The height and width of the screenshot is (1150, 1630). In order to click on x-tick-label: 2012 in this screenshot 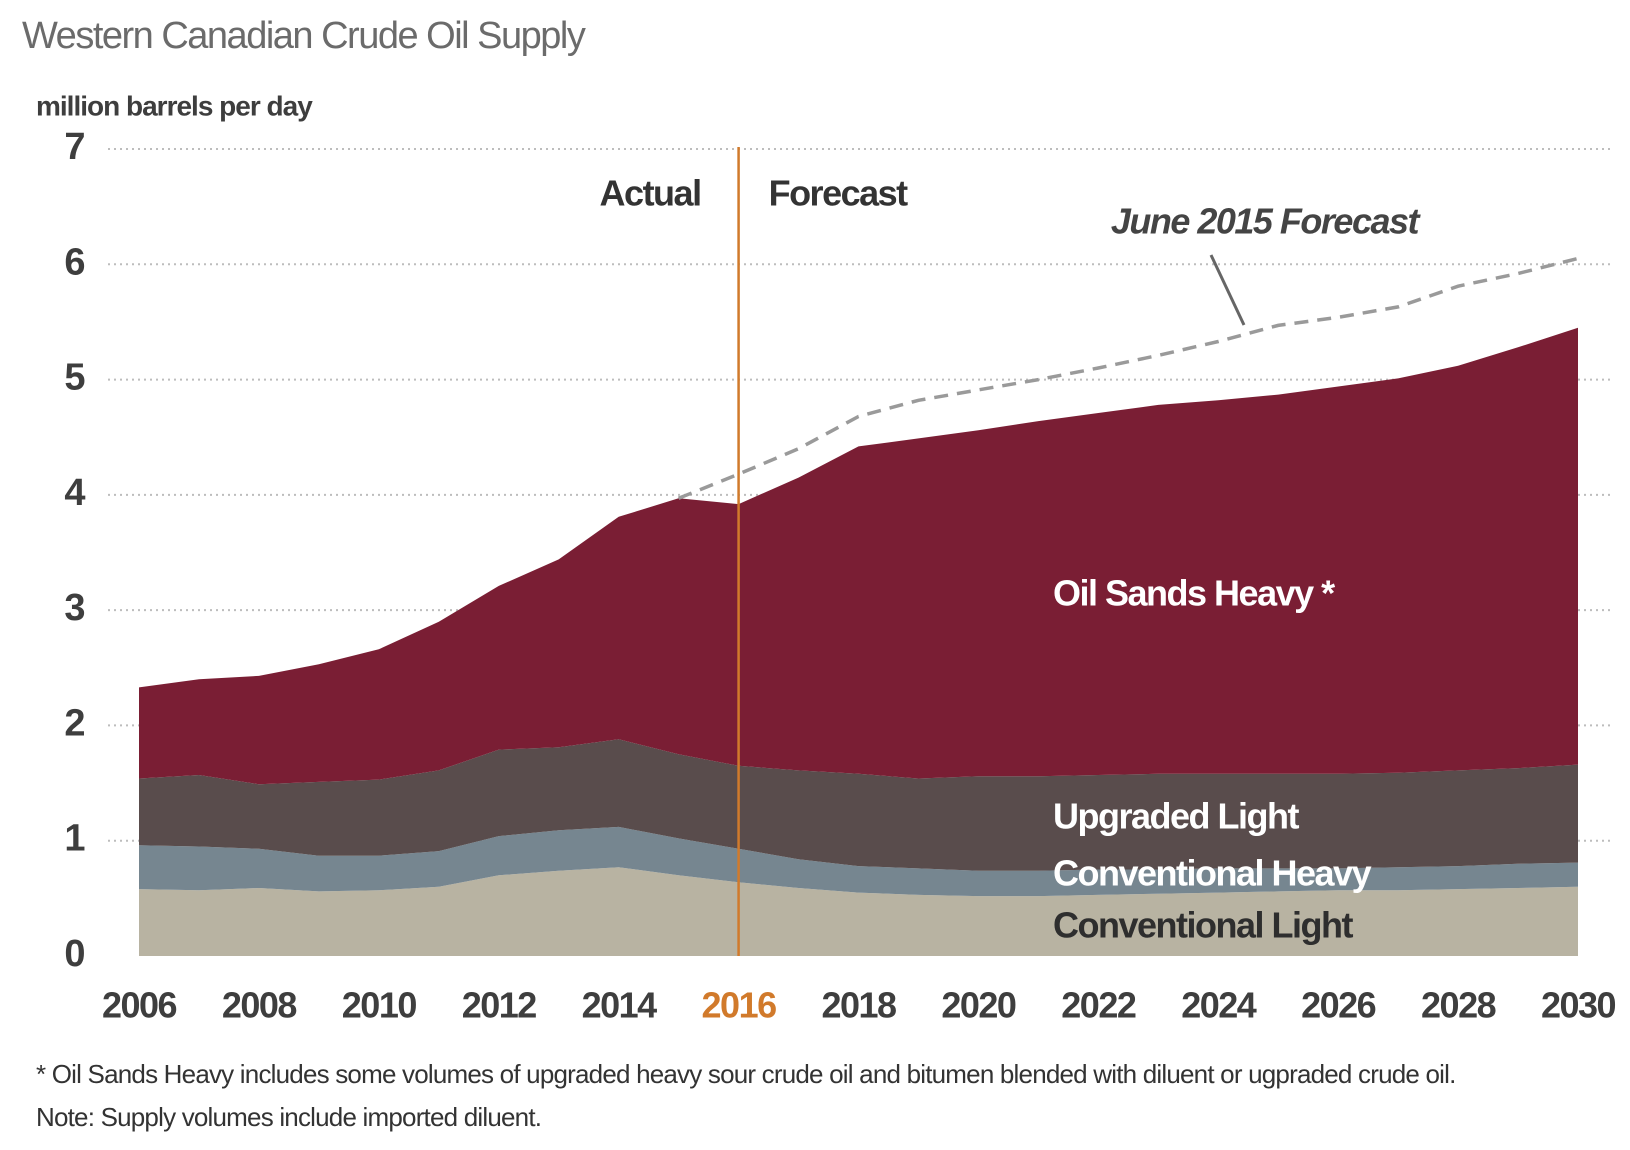, I will do `click(499, 1005)`.